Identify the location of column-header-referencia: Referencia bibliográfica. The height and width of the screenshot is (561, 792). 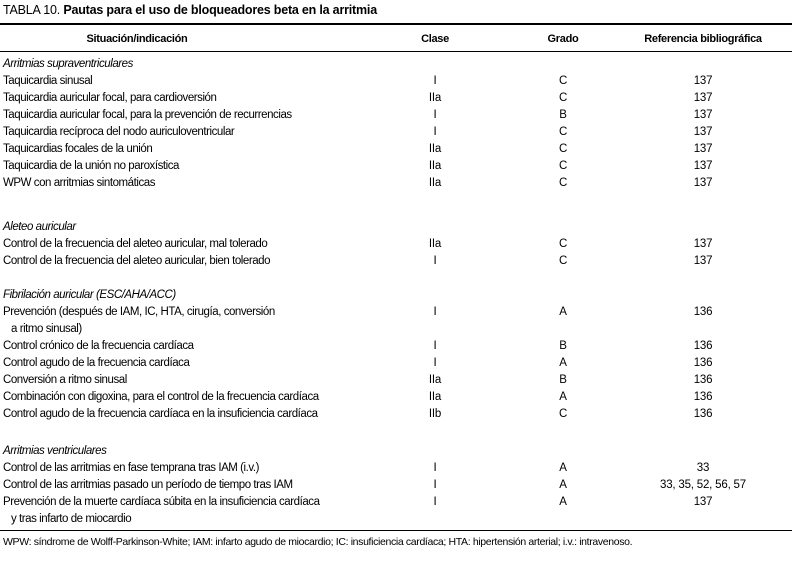
(703, 39).